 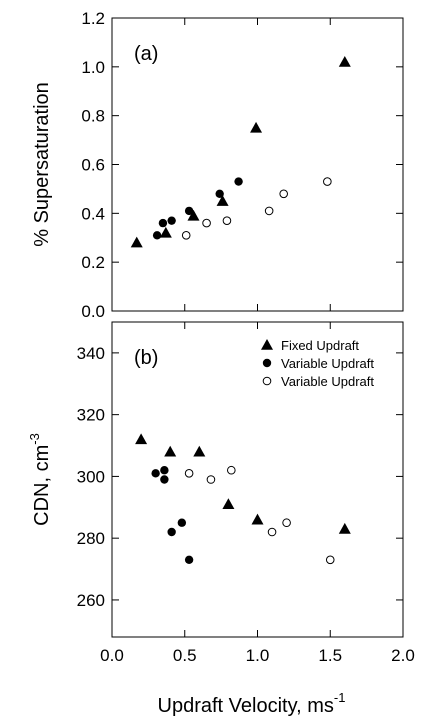 I want to click on y-tick-label: 0.4, so click(x=93, y=213).